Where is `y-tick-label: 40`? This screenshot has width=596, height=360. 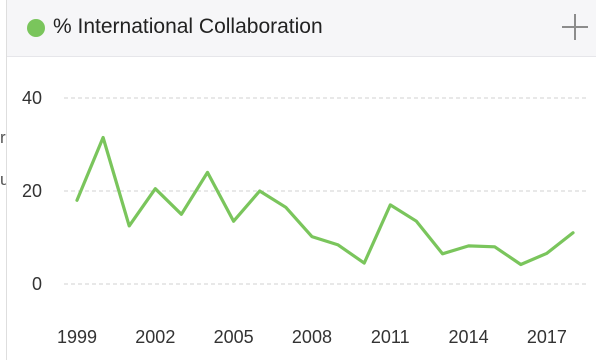 y-tick-label: 40 is located at coordinates (32, 98).